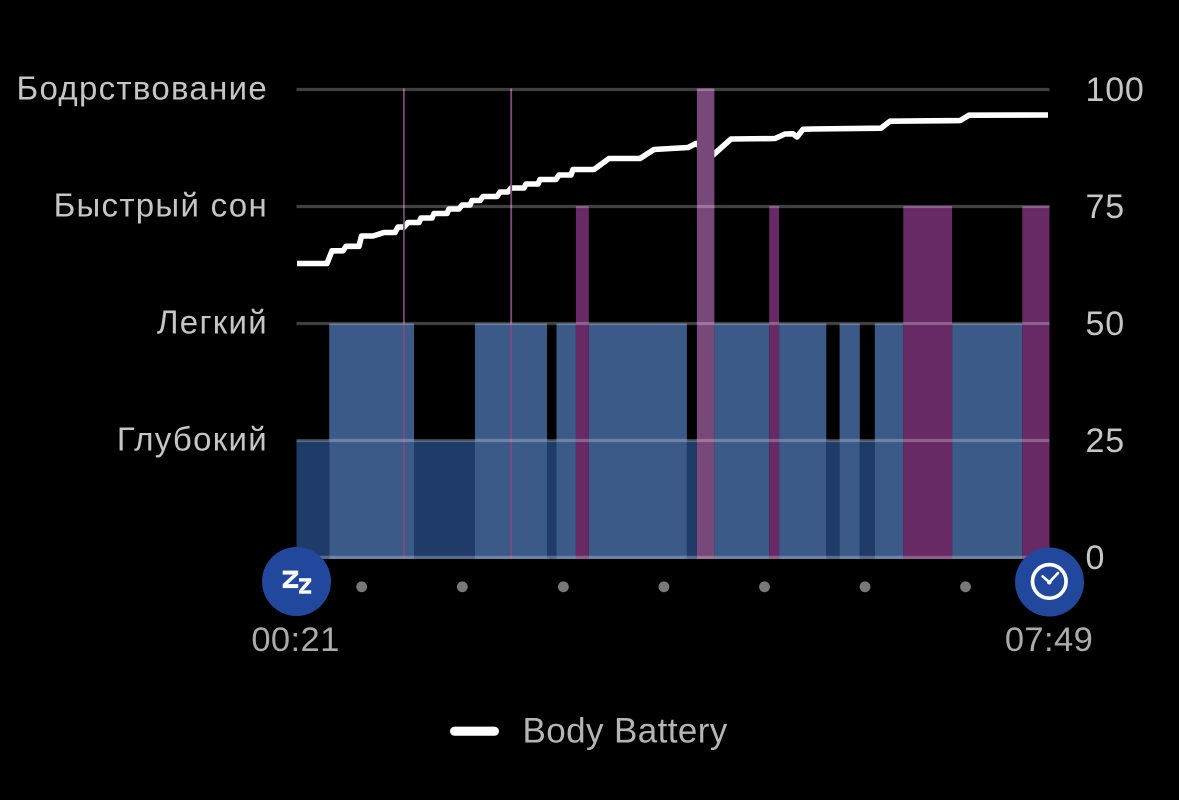 This screenshot has width=1179, height=800. I want to click on svg-text: 00:21, so click(295, 640).